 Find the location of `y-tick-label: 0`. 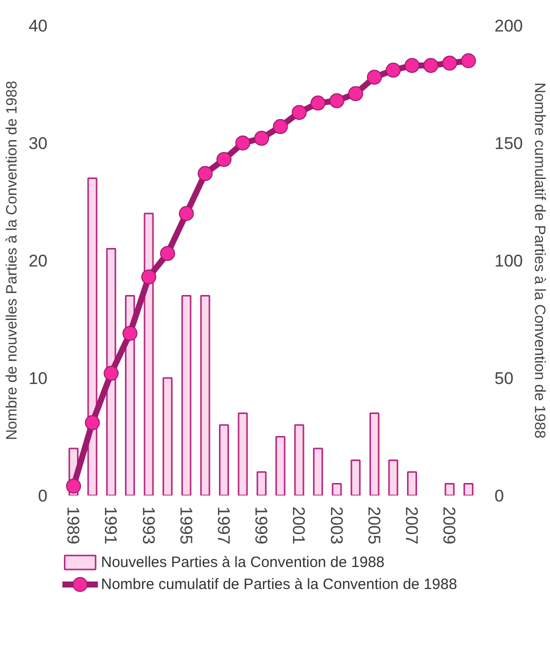

y-tick-label: 0 is located at coordinates (43, 496).